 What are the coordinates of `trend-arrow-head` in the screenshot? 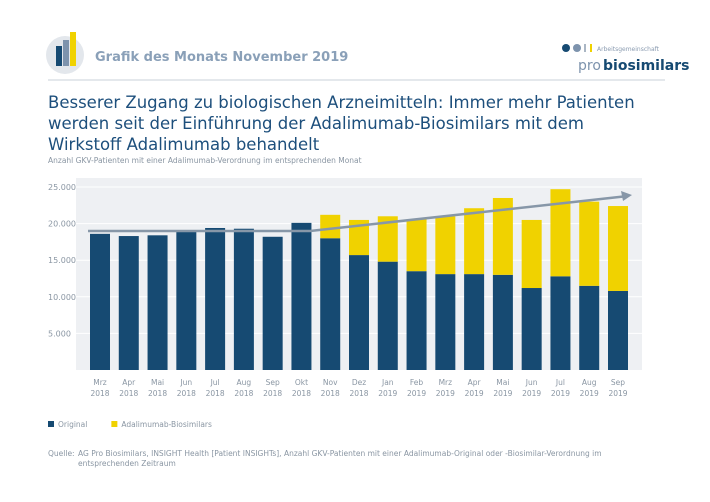 It's located at (626, 196).